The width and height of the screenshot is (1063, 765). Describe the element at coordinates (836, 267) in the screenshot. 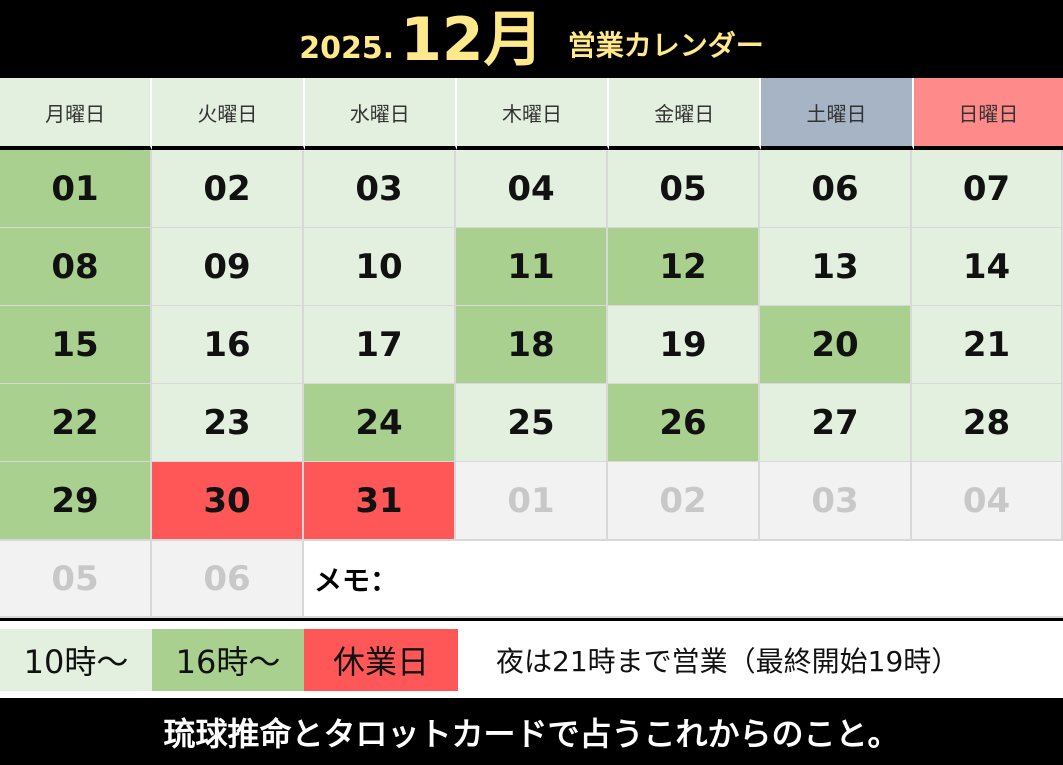

I see `day-cell: 13` at that location.